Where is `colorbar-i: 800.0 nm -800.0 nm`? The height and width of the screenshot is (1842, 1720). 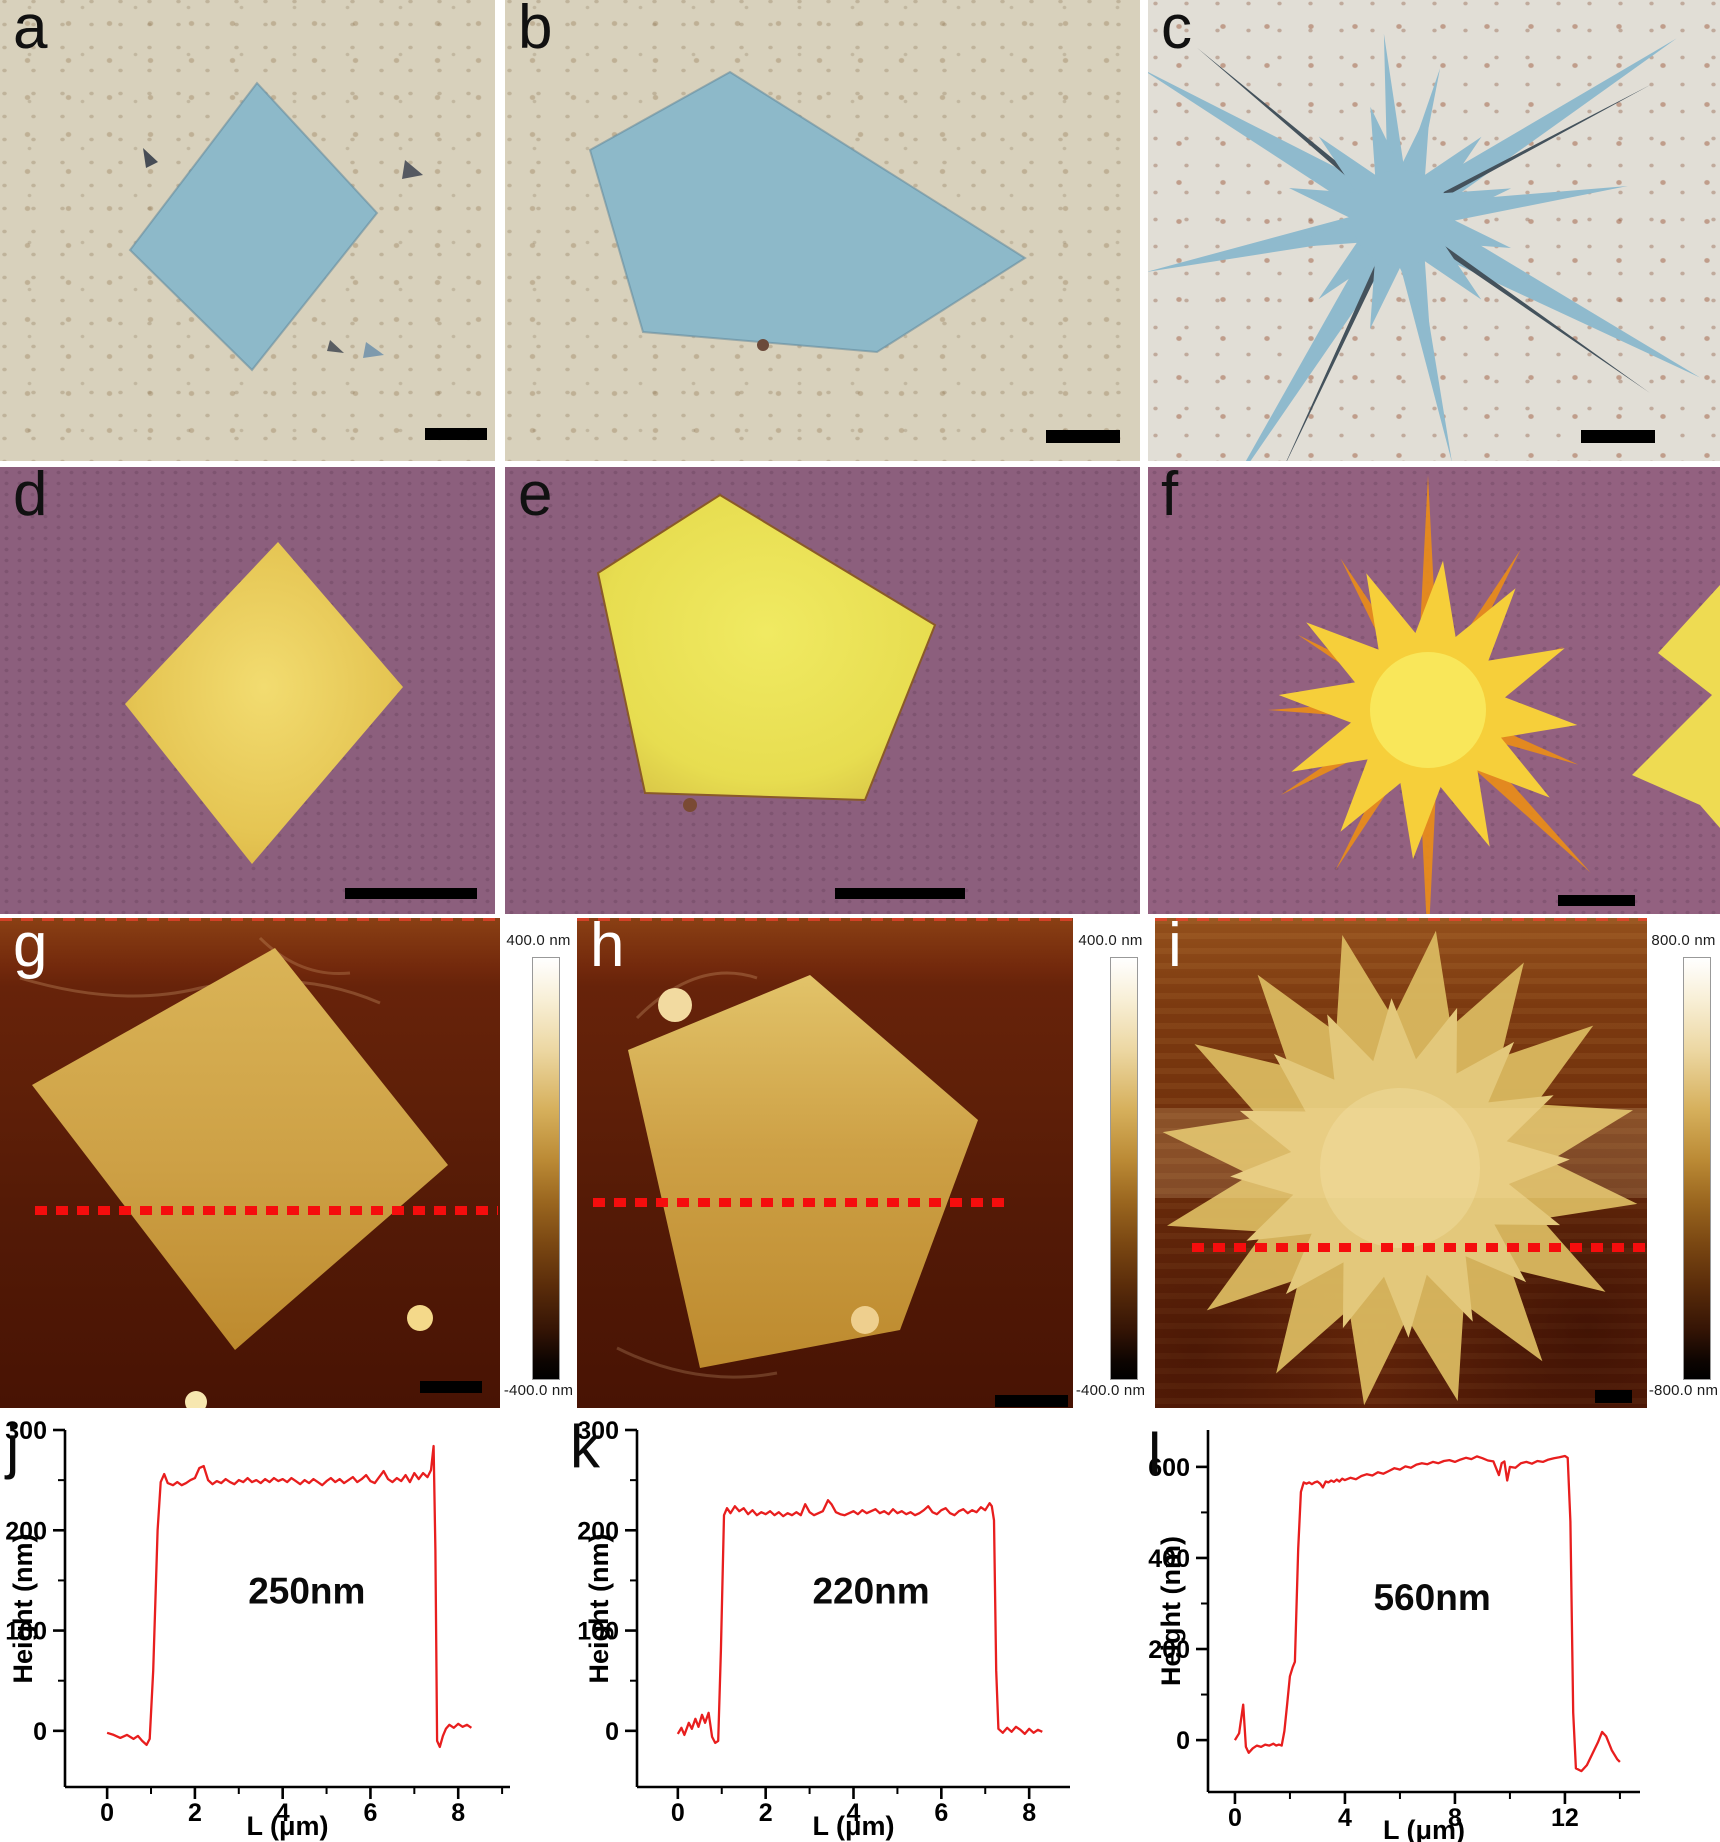
colorbar-i: 800.0 nm -800.0 nm is located at coordinates (1683, 1163).